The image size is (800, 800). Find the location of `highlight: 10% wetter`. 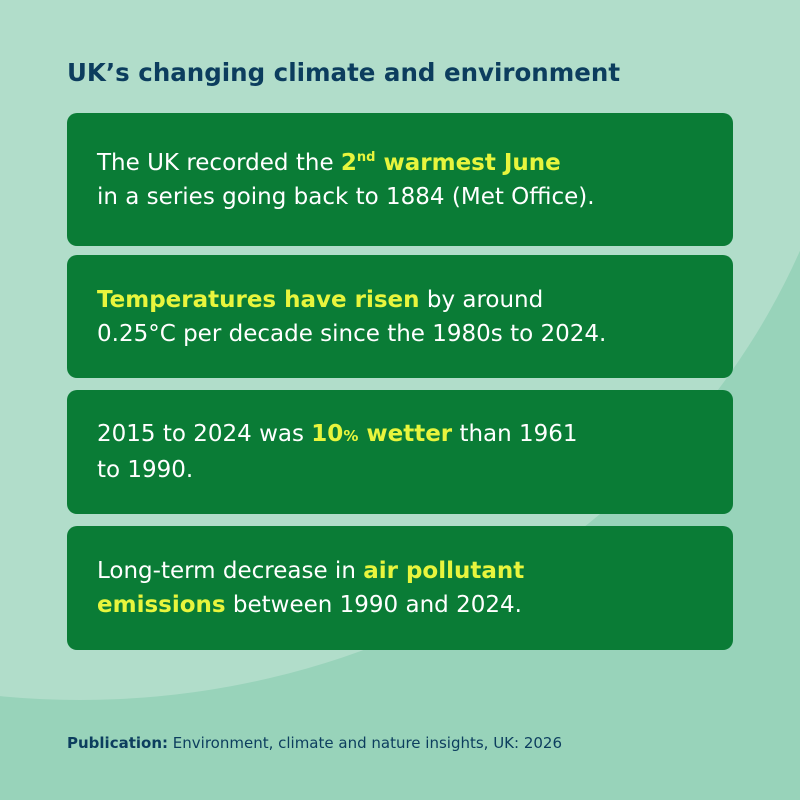

highlight: 10% wetter is located at coordinates (381, 434).